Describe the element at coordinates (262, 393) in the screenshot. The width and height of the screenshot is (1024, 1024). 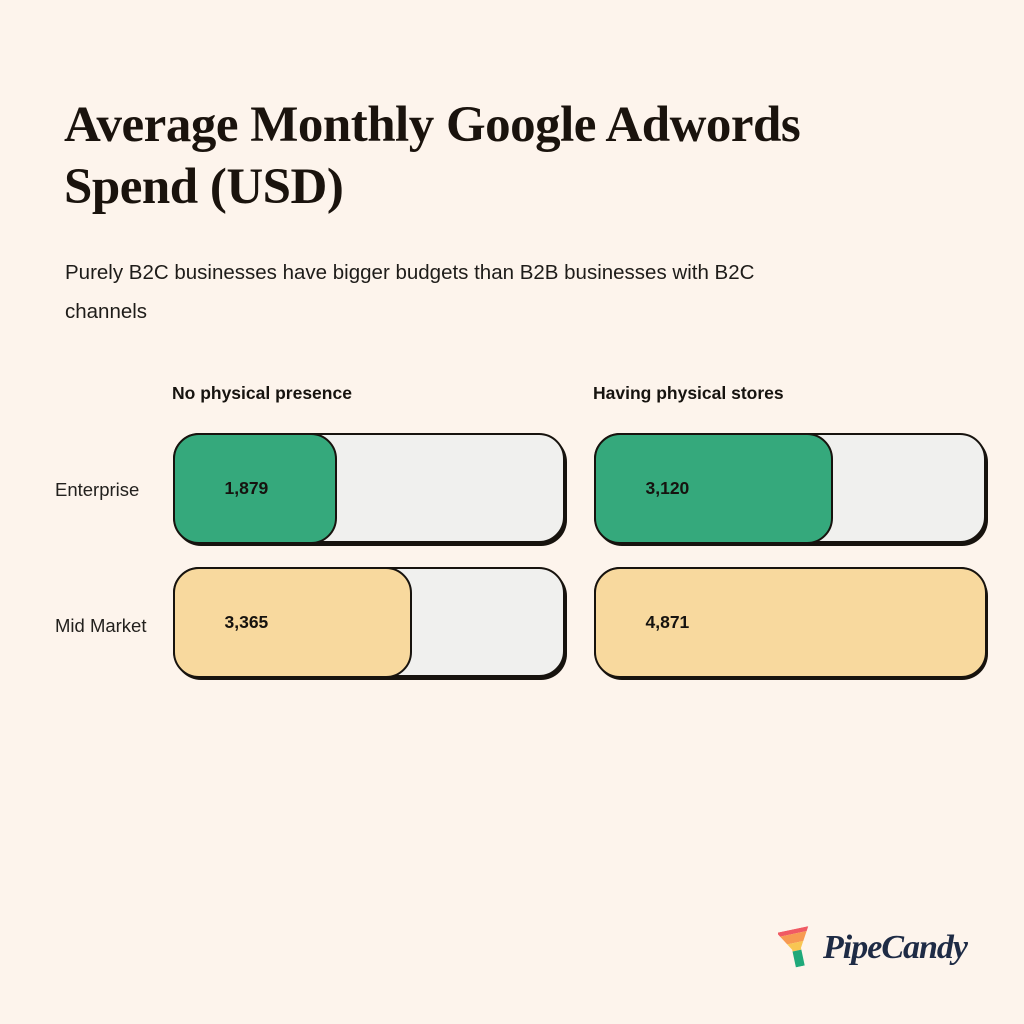
I see `column-header-no-physical-presence: No physical presence` at that location.